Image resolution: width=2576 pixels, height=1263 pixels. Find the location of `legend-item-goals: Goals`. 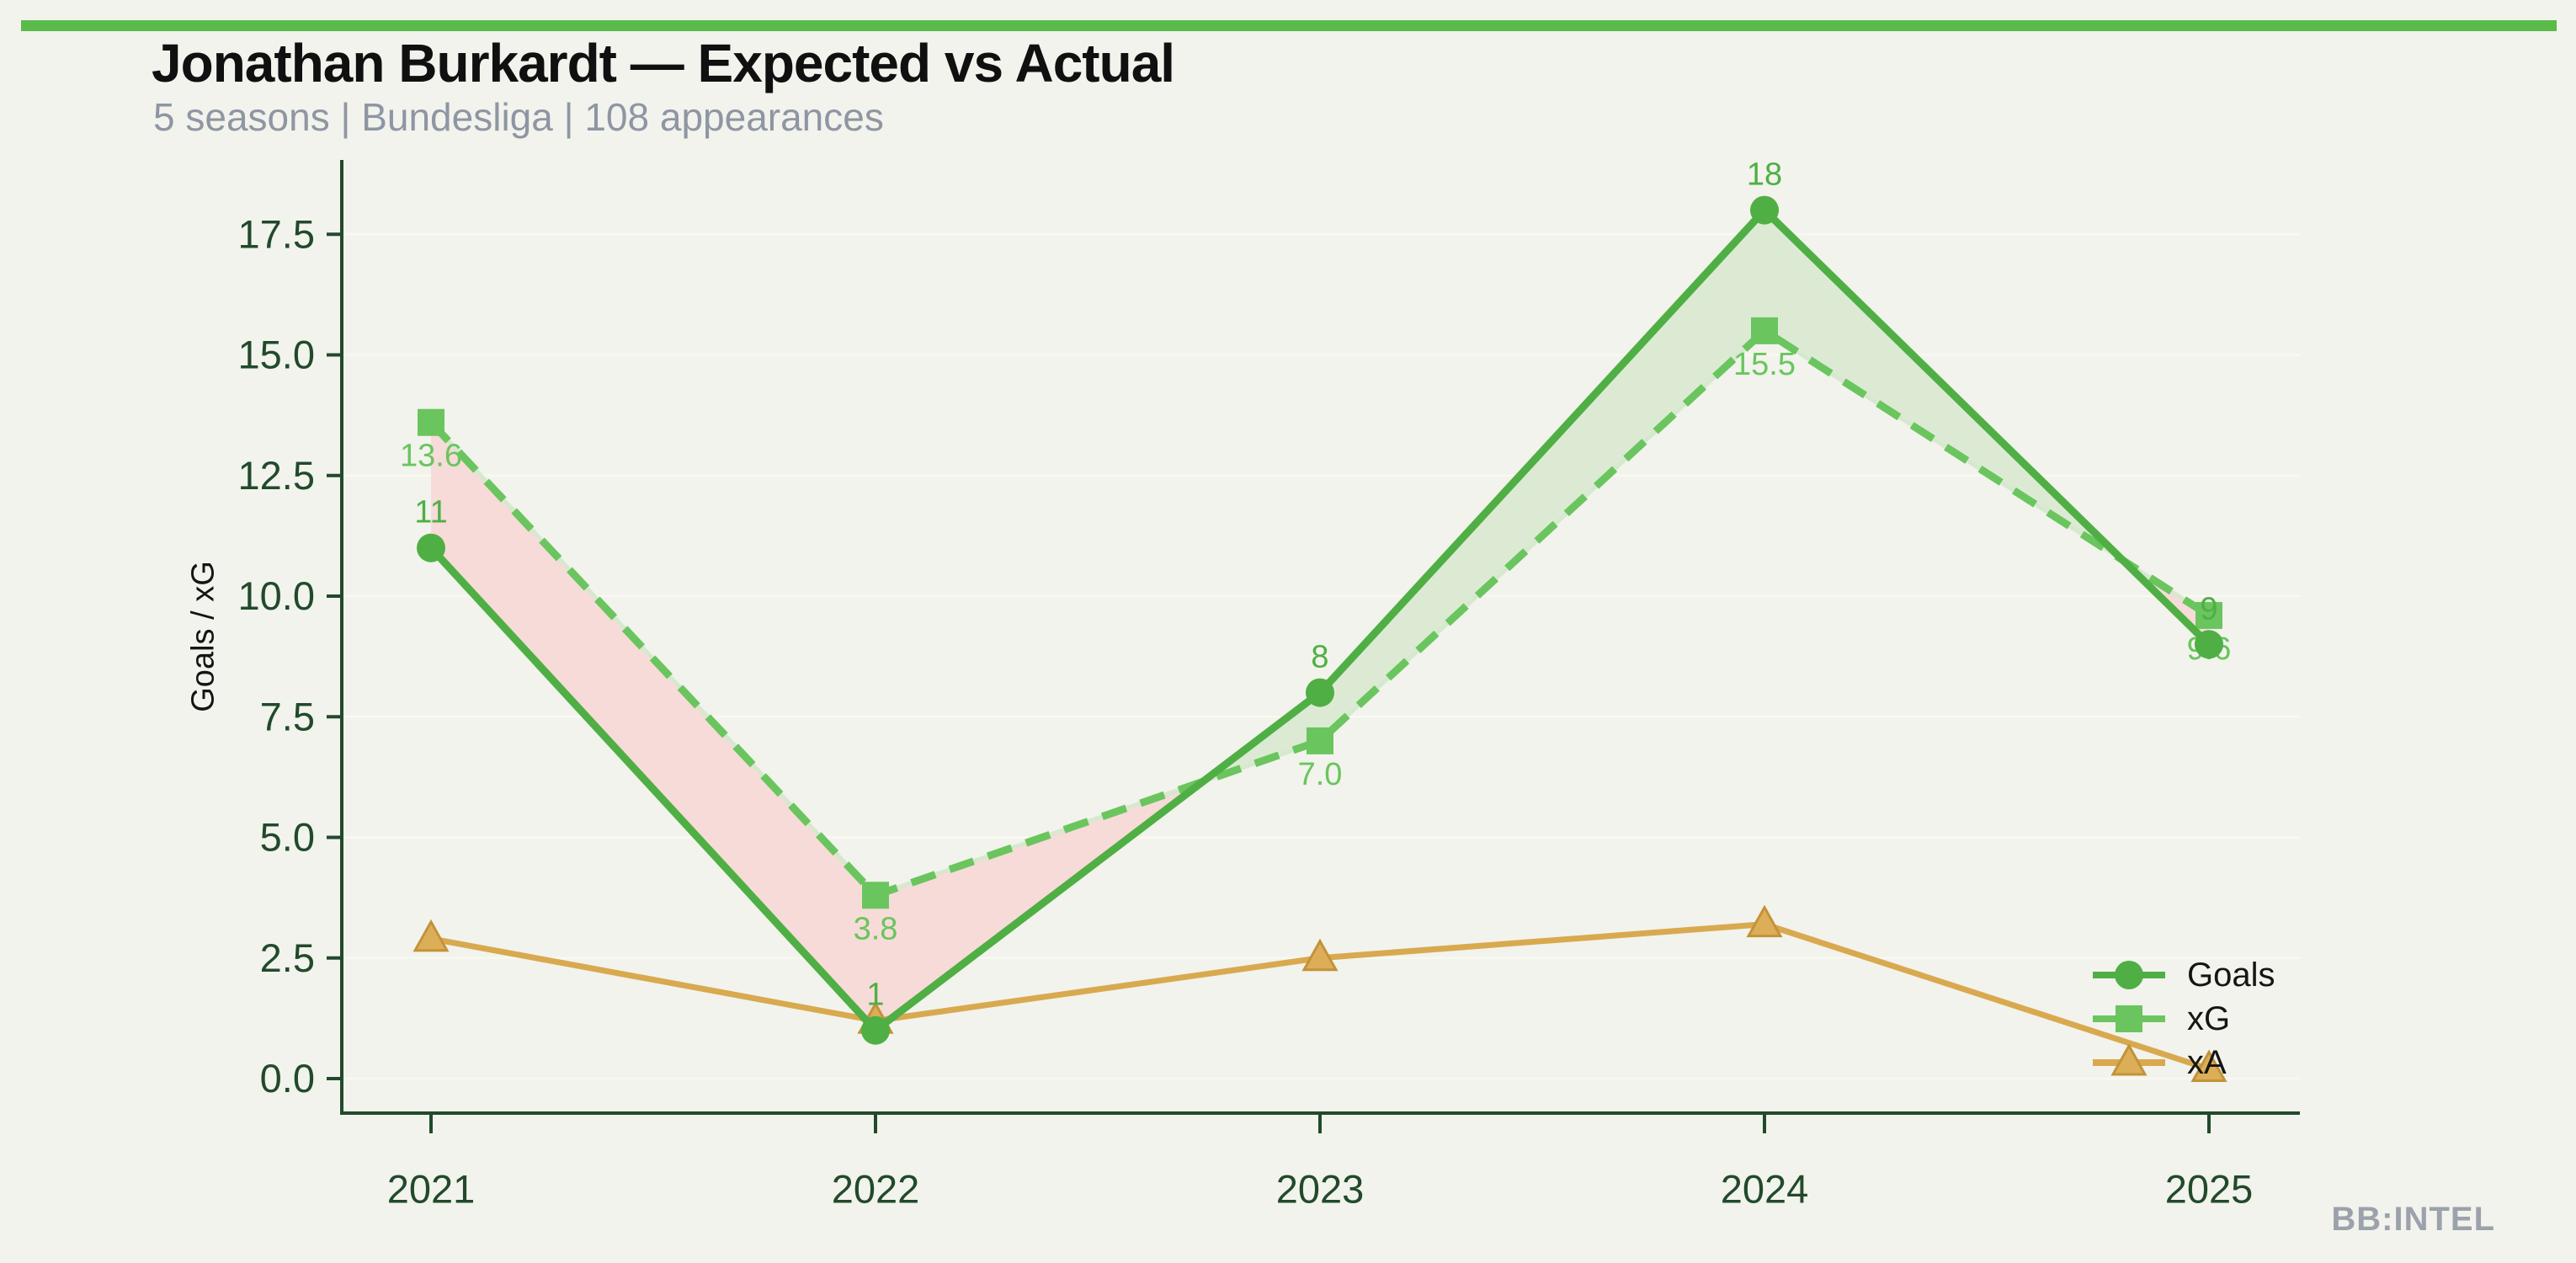

legend-item-goals: Goals is located at coordinates (2183, 975).